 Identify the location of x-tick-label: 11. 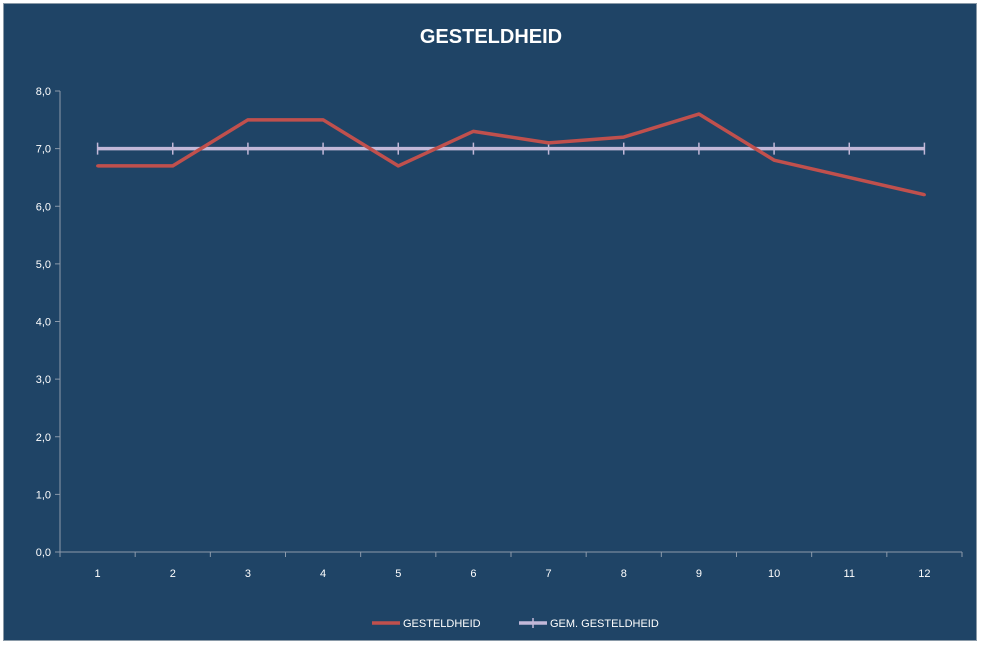
(849, 574).